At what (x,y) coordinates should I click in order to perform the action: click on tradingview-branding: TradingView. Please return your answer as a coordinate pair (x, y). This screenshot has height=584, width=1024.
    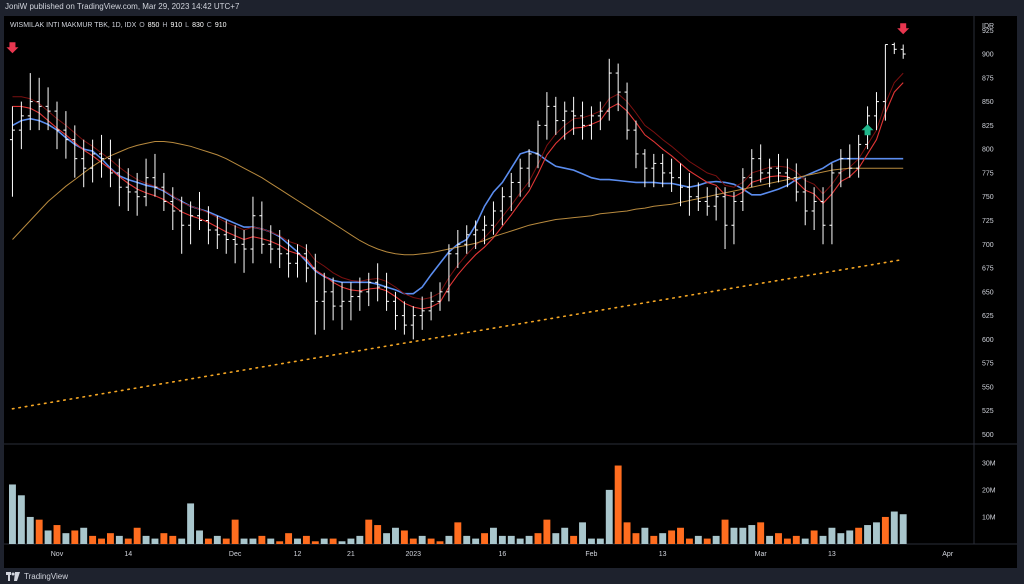
    Looking at the image, I should click on (37, 576).